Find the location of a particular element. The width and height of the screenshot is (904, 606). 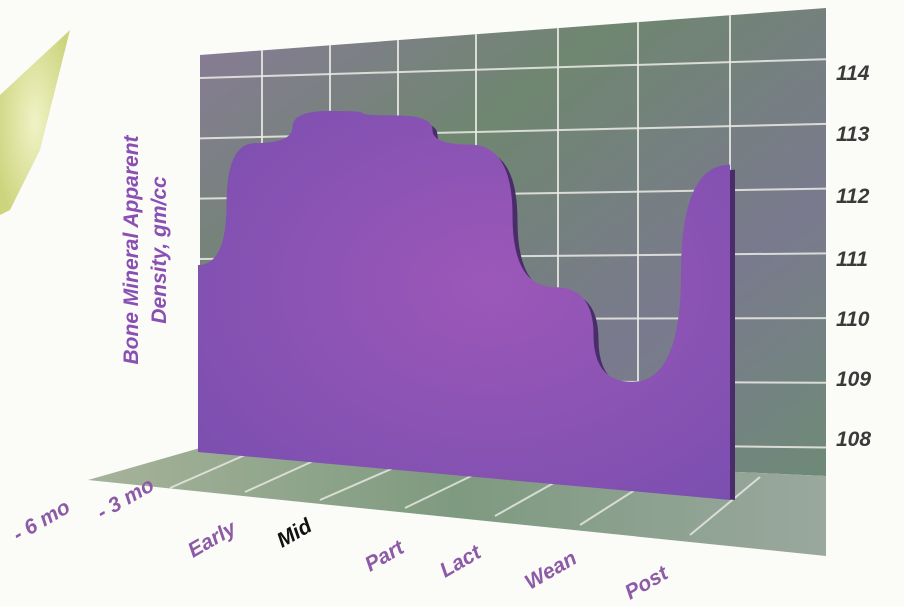

y-tick-label: 112 is located at coordinates (853, 196).